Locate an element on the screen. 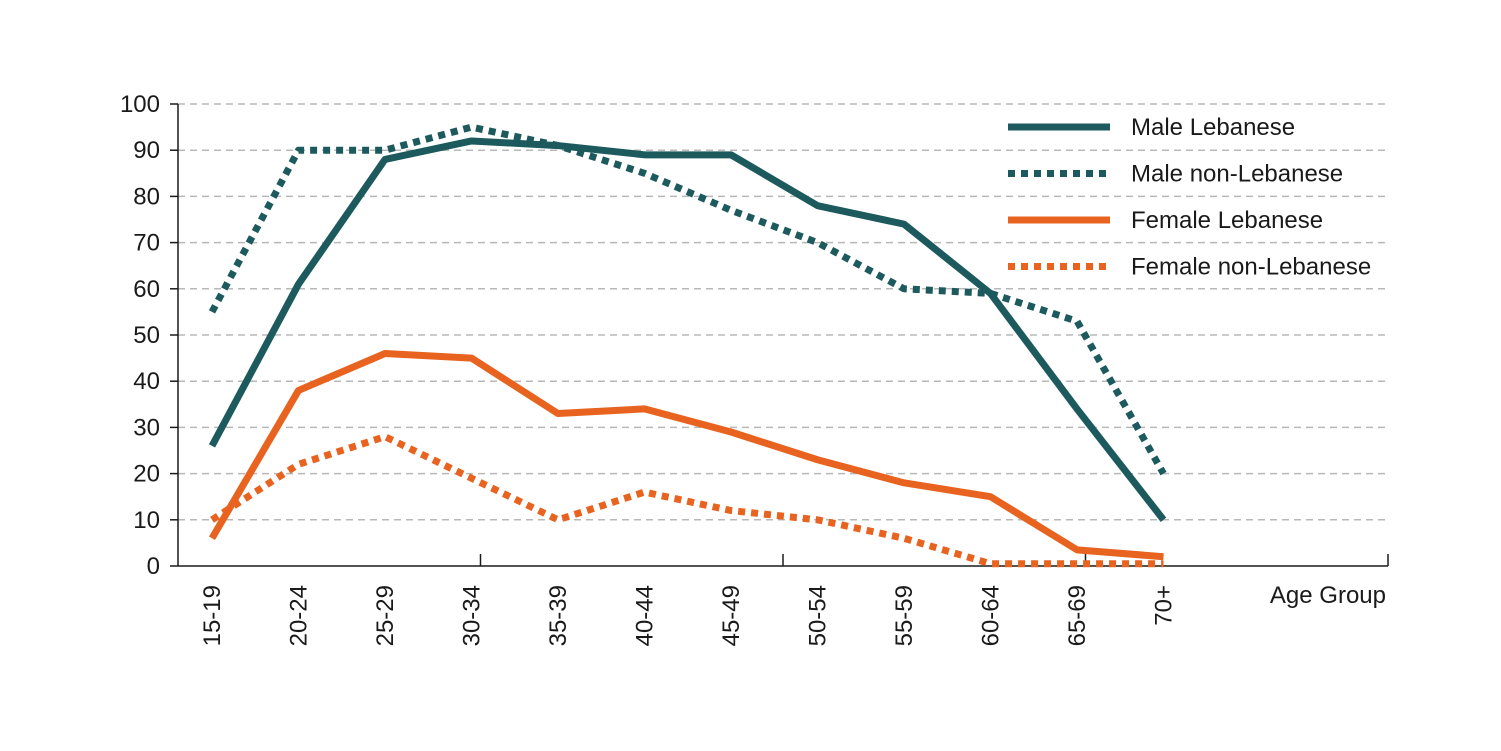 The height and width of the screenshot is (751, 1501). x-tick-label: 40-44 is located at coordinates (645, 615).